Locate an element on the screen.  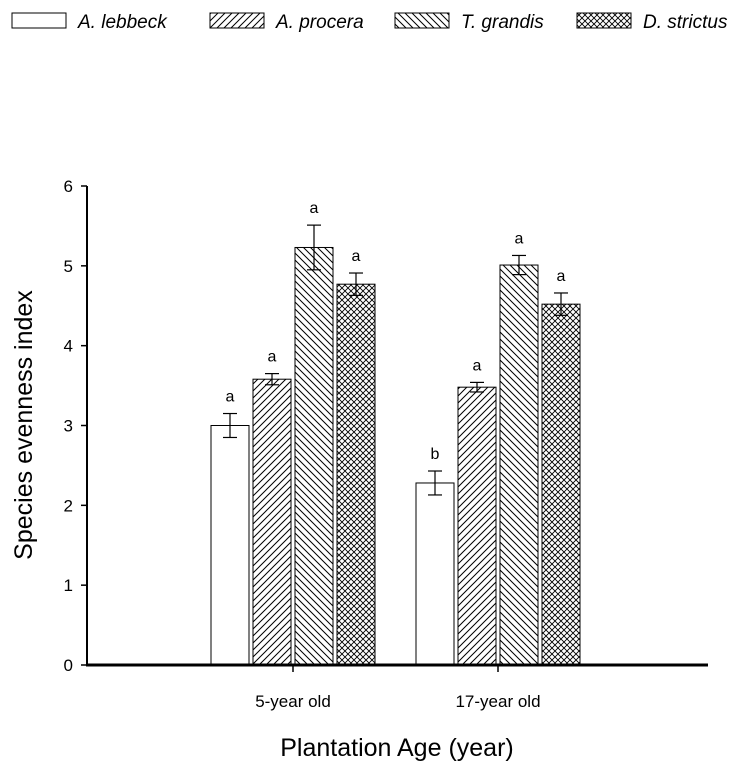
legend-item: T. grandis is located at coordinates (469, 22).